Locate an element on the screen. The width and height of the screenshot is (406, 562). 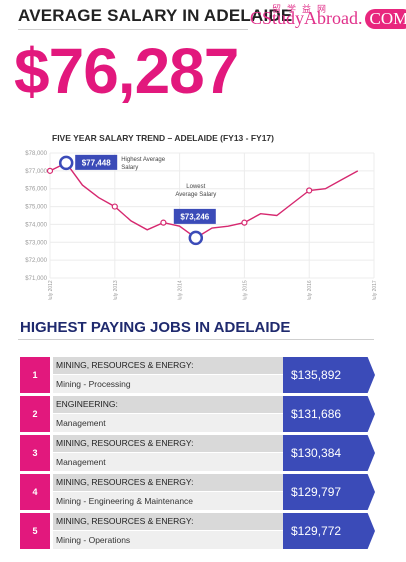
highest-caption: Salary is located at coordinates (129, 168).